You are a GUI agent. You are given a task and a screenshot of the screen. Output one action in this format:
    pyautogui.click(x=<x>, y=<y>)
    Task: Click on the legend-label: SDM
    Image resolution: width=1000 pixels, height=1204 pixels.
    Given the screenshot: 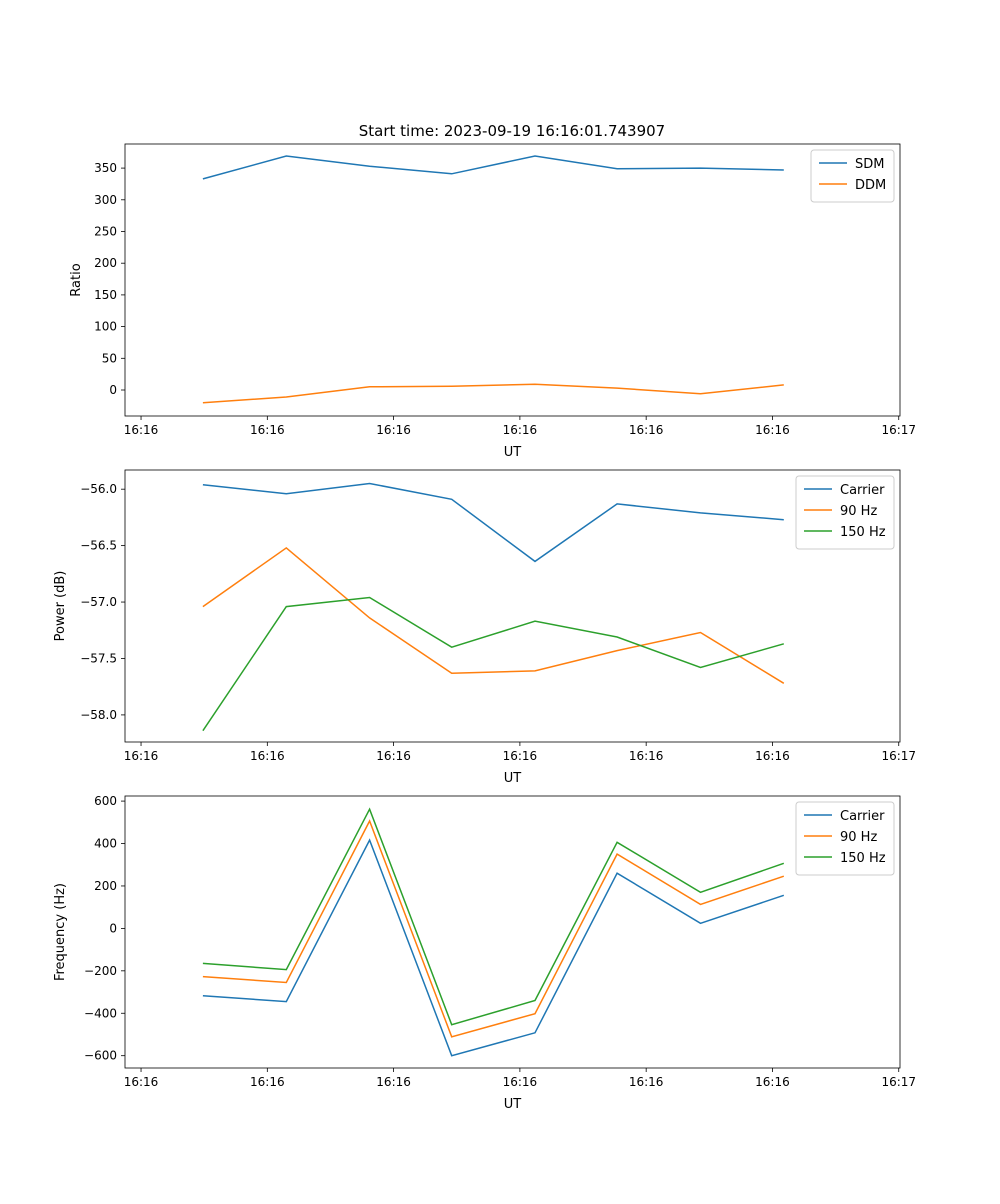 What is the action you would take?
    pyautogui.click(x=869, y=164)
    